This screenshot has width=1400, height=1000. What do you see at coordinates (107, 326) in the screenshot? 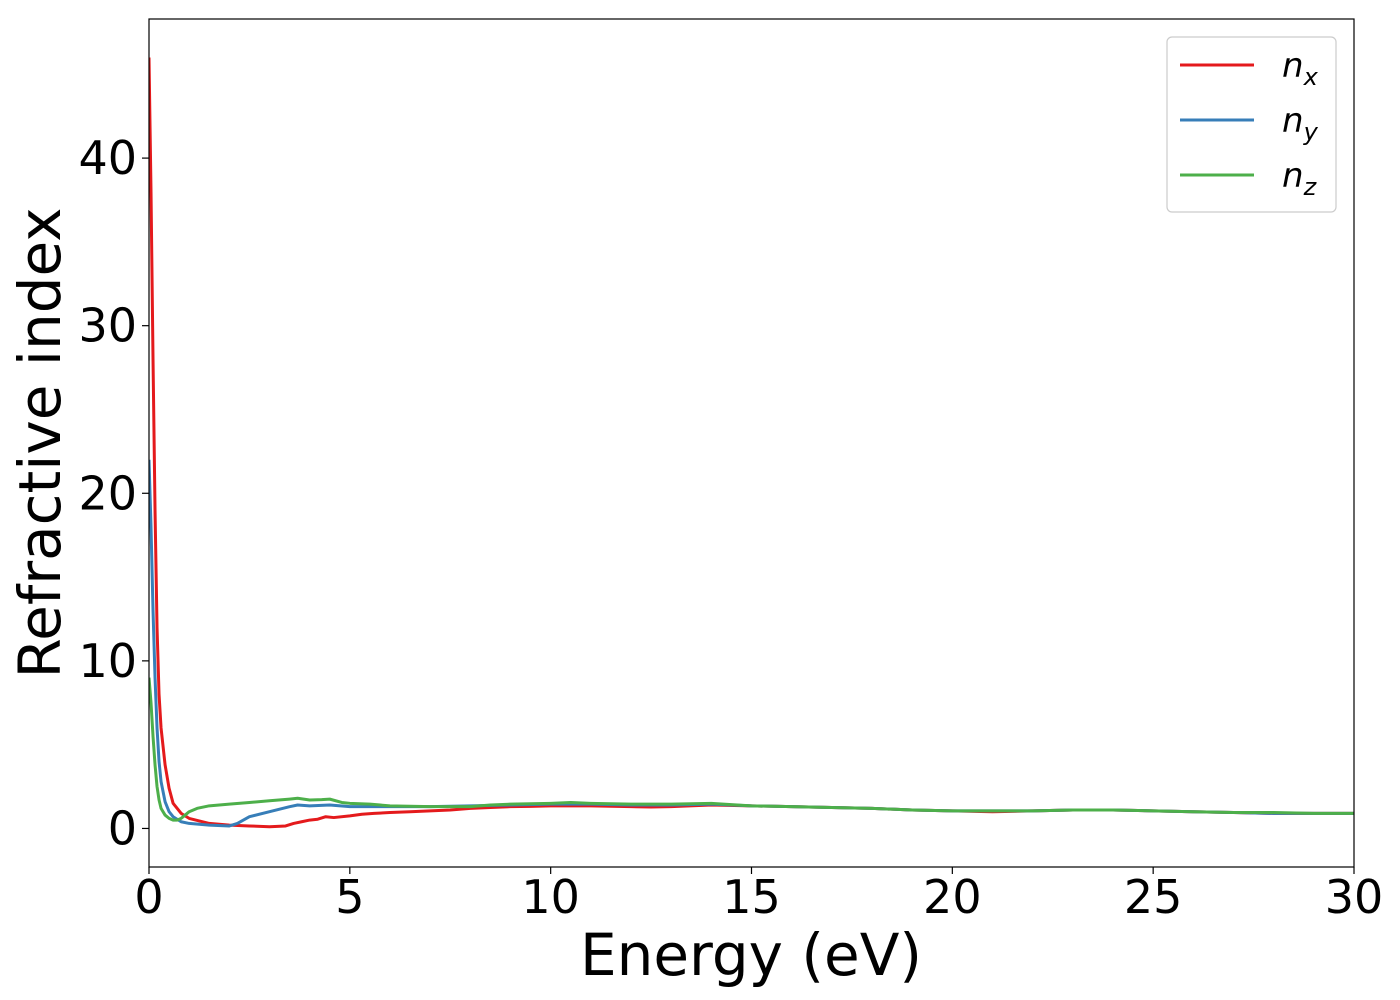
I see `y-tick-label: 30` at bounding box center [107, 326].